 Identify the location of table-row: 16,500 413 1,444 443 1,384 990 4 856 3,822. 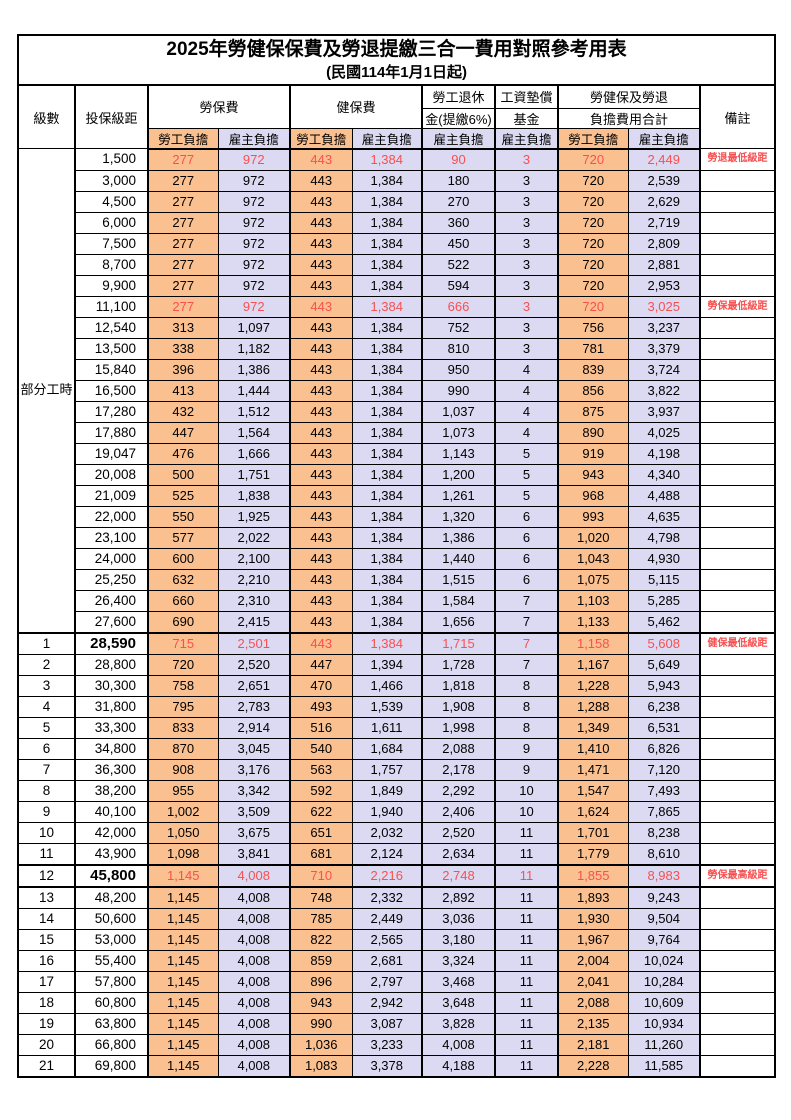
(397, 390).